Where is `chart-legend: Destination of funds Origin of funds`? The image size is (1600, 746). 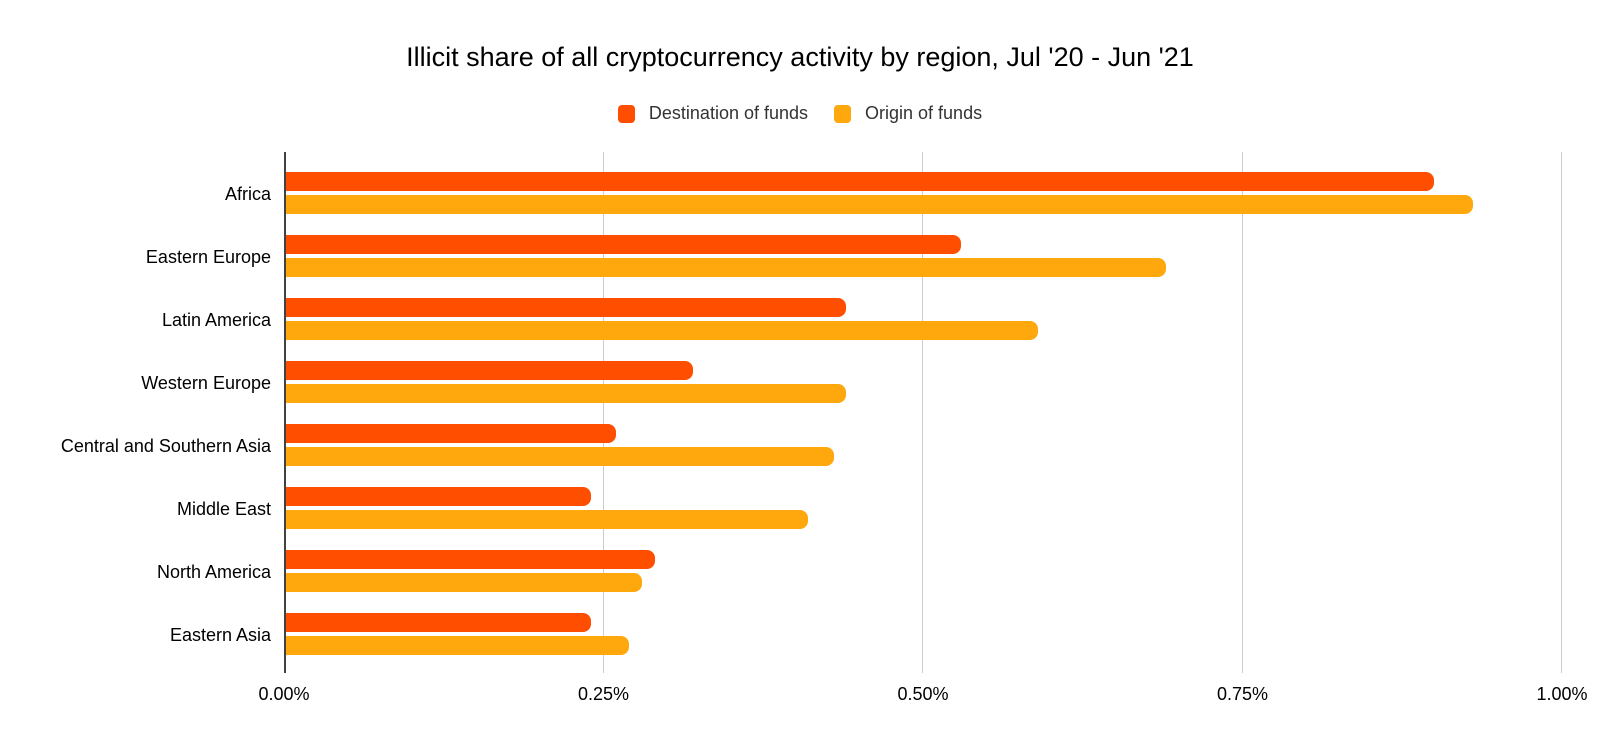 chart-legend: Destination of funds Origin of funds is located at coordinates (800, 113).